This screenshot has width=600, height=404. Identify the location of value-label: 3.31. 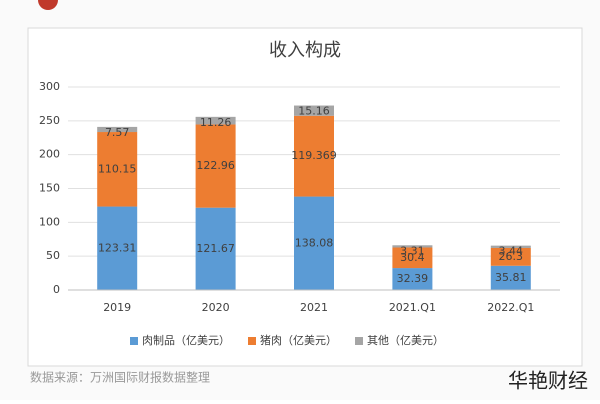
(412, 250).